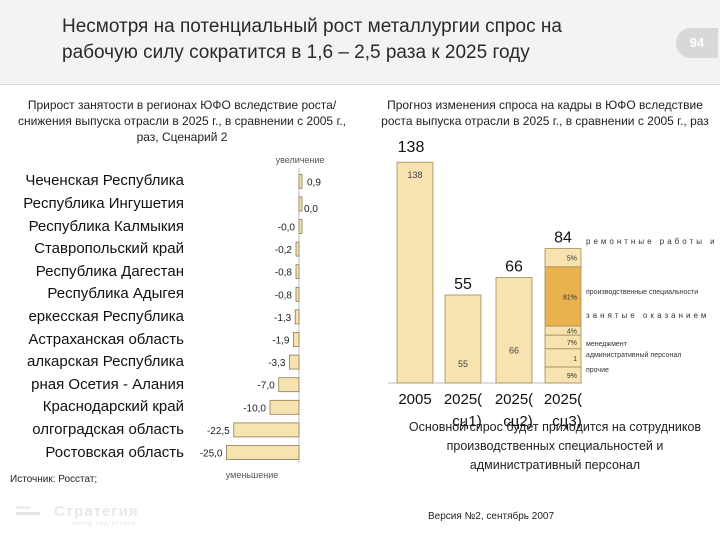 The height and width of the screenshot is (540, 720). What do you see at coordinates (54, 479) in the screenshot?
I see `source-text: Источник: Росстат;` at bounding box center [54, 479].